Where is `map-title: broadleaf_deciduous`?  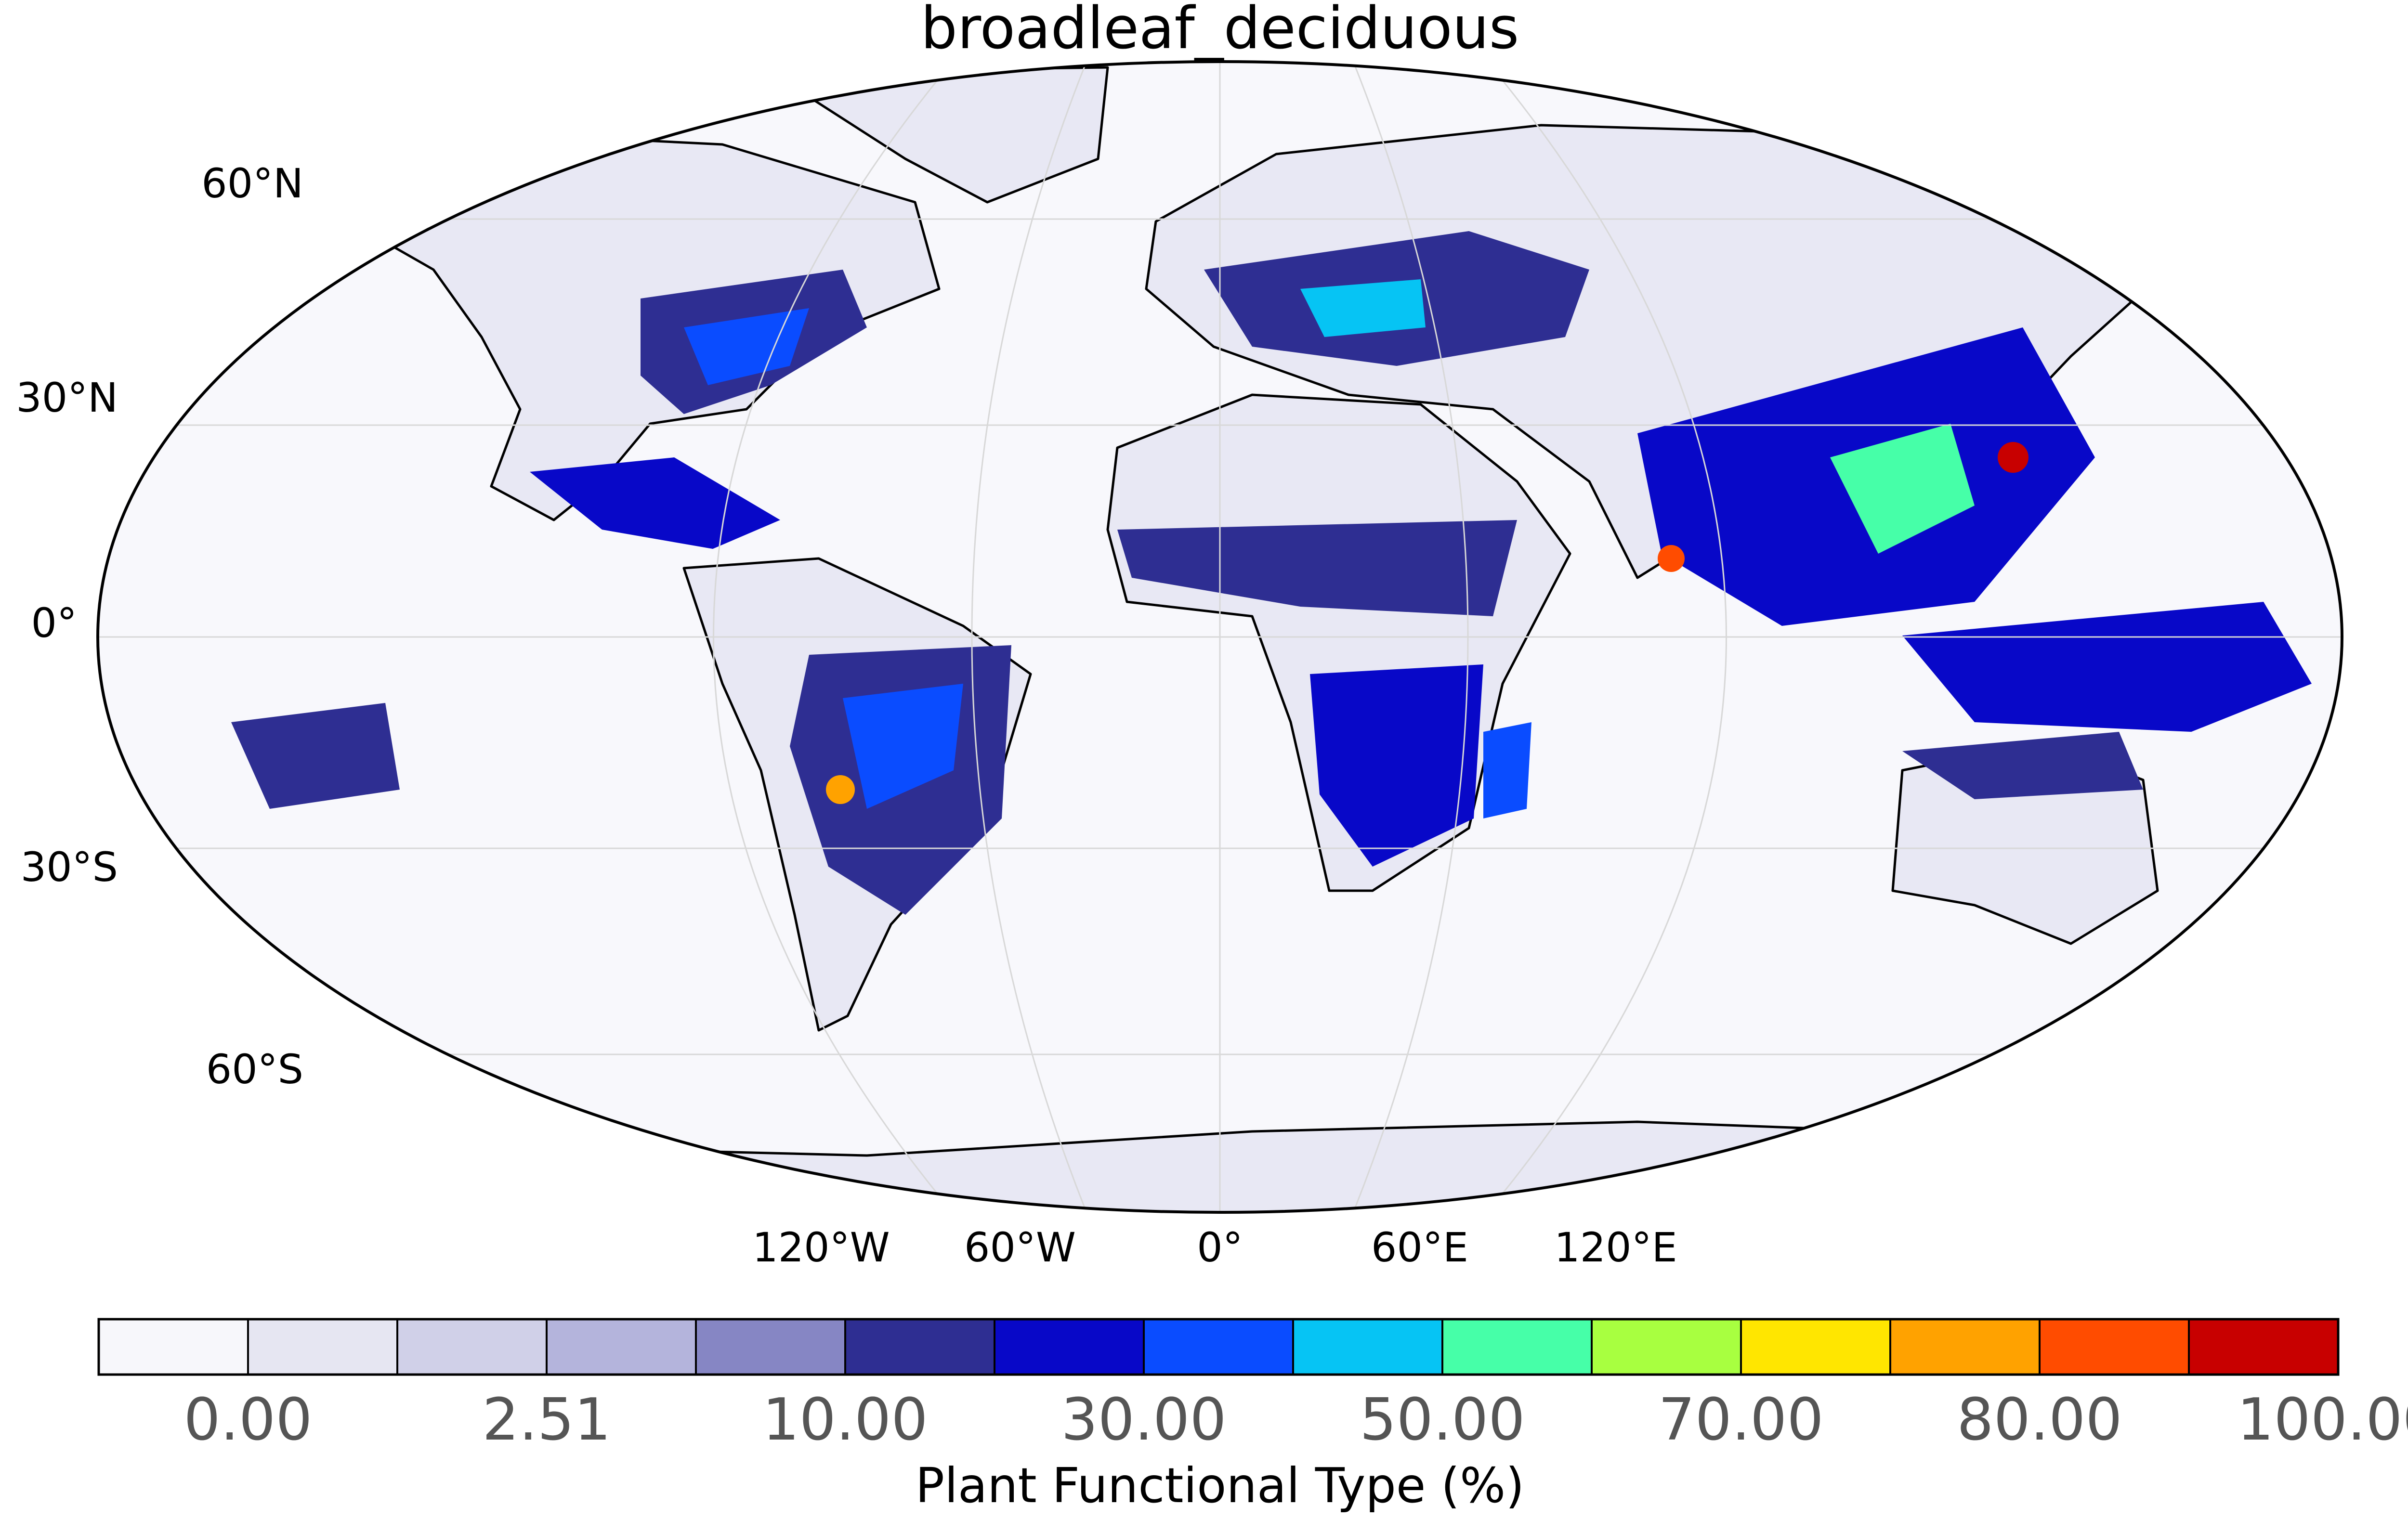 map-title: broadleaf_deciduous is located at coordinates (1220, 31).